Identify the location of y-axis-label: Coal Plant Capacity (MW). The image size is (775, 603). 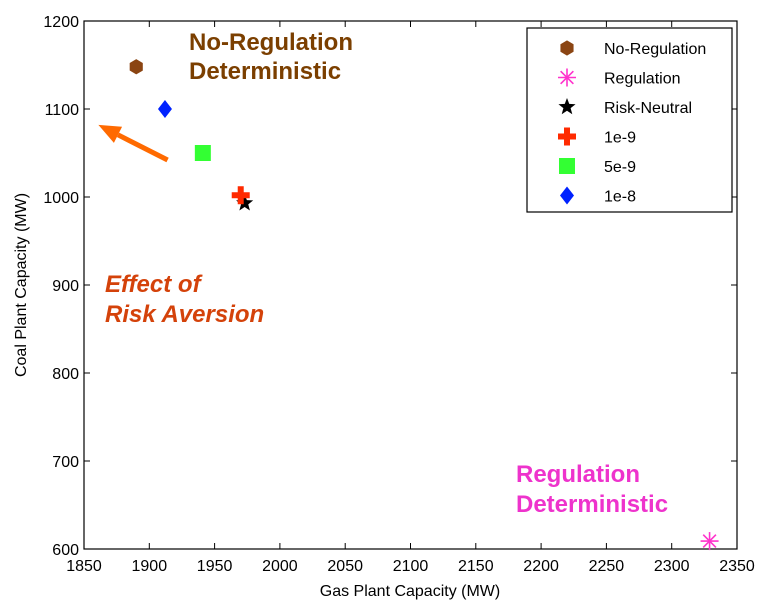
(21, 285).